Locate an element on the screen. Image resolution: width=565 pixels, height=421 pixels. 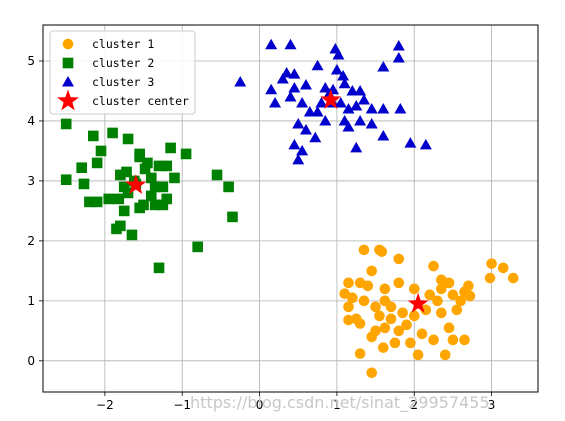
x-tick-label: −2 is located at coordinates (105, 405).